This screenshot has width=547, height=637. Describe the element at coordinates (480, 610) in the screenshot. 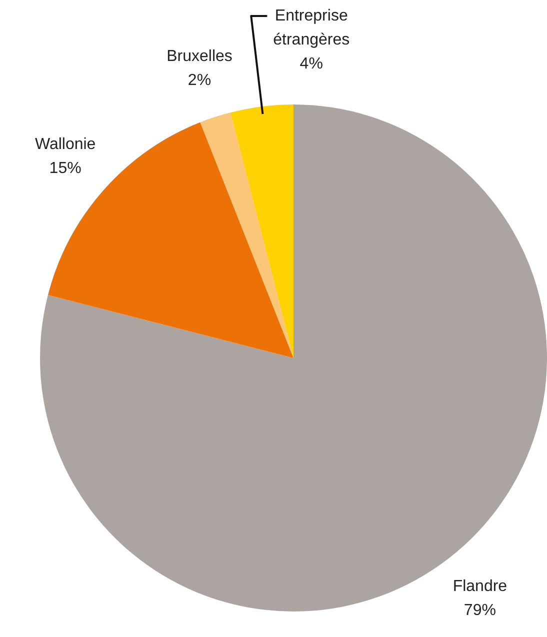

I see `data-label: 79%` at that location.